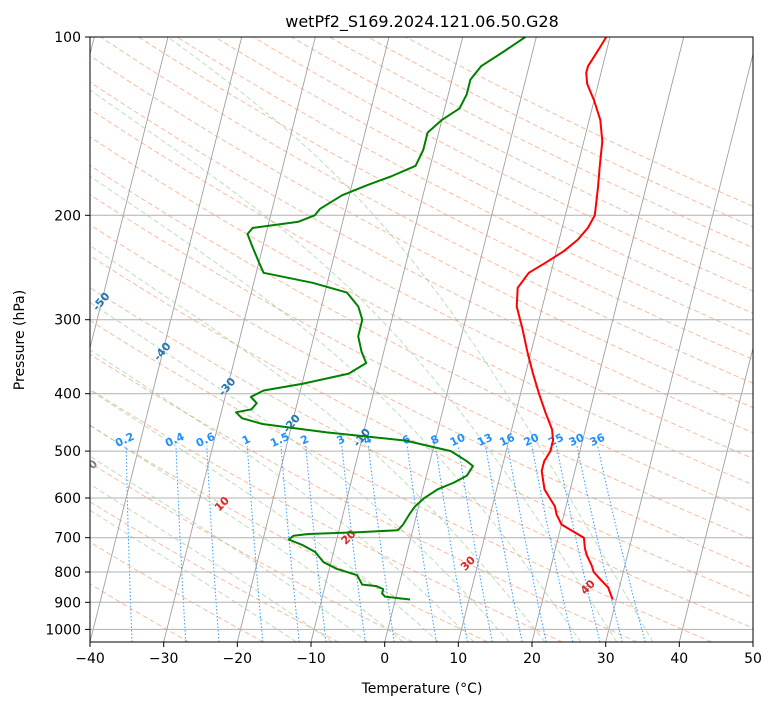 The image size is (775, 708). I want to click on y-tick-label: 500, so click(67, 452).